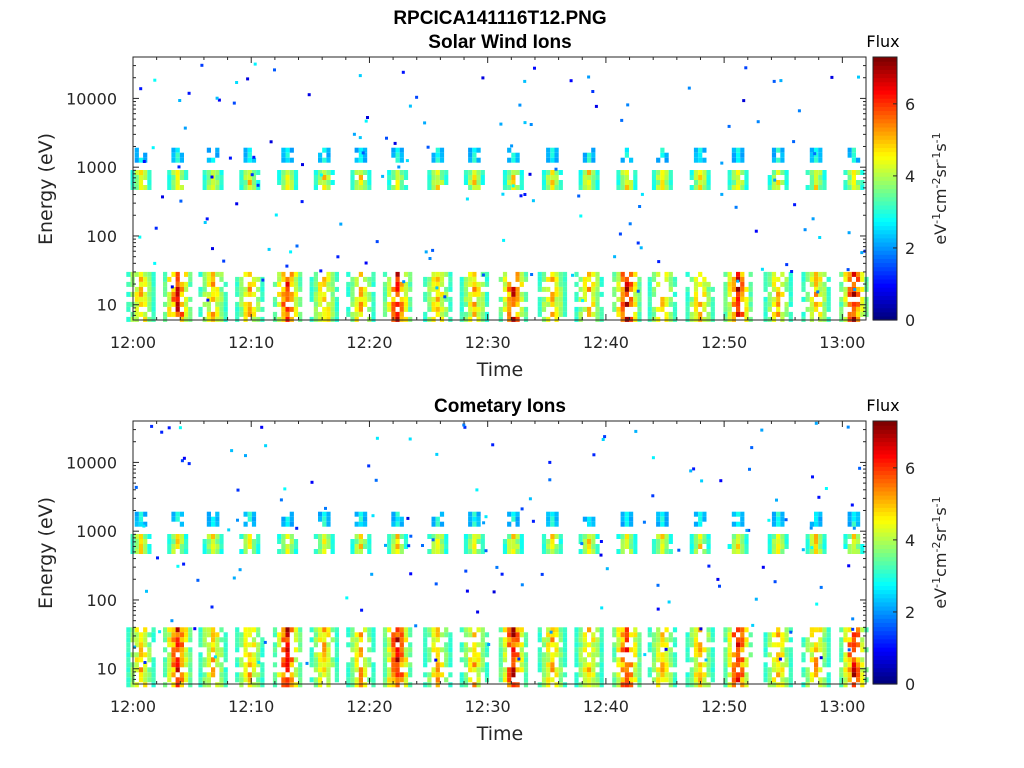 Image resolution: width=1024 pixels, height=768 pixels. What do you see at coordinates (910, 176) in the screenshot?
I see `colorbar-tick-label: 4` at bounding box center [910, 176].